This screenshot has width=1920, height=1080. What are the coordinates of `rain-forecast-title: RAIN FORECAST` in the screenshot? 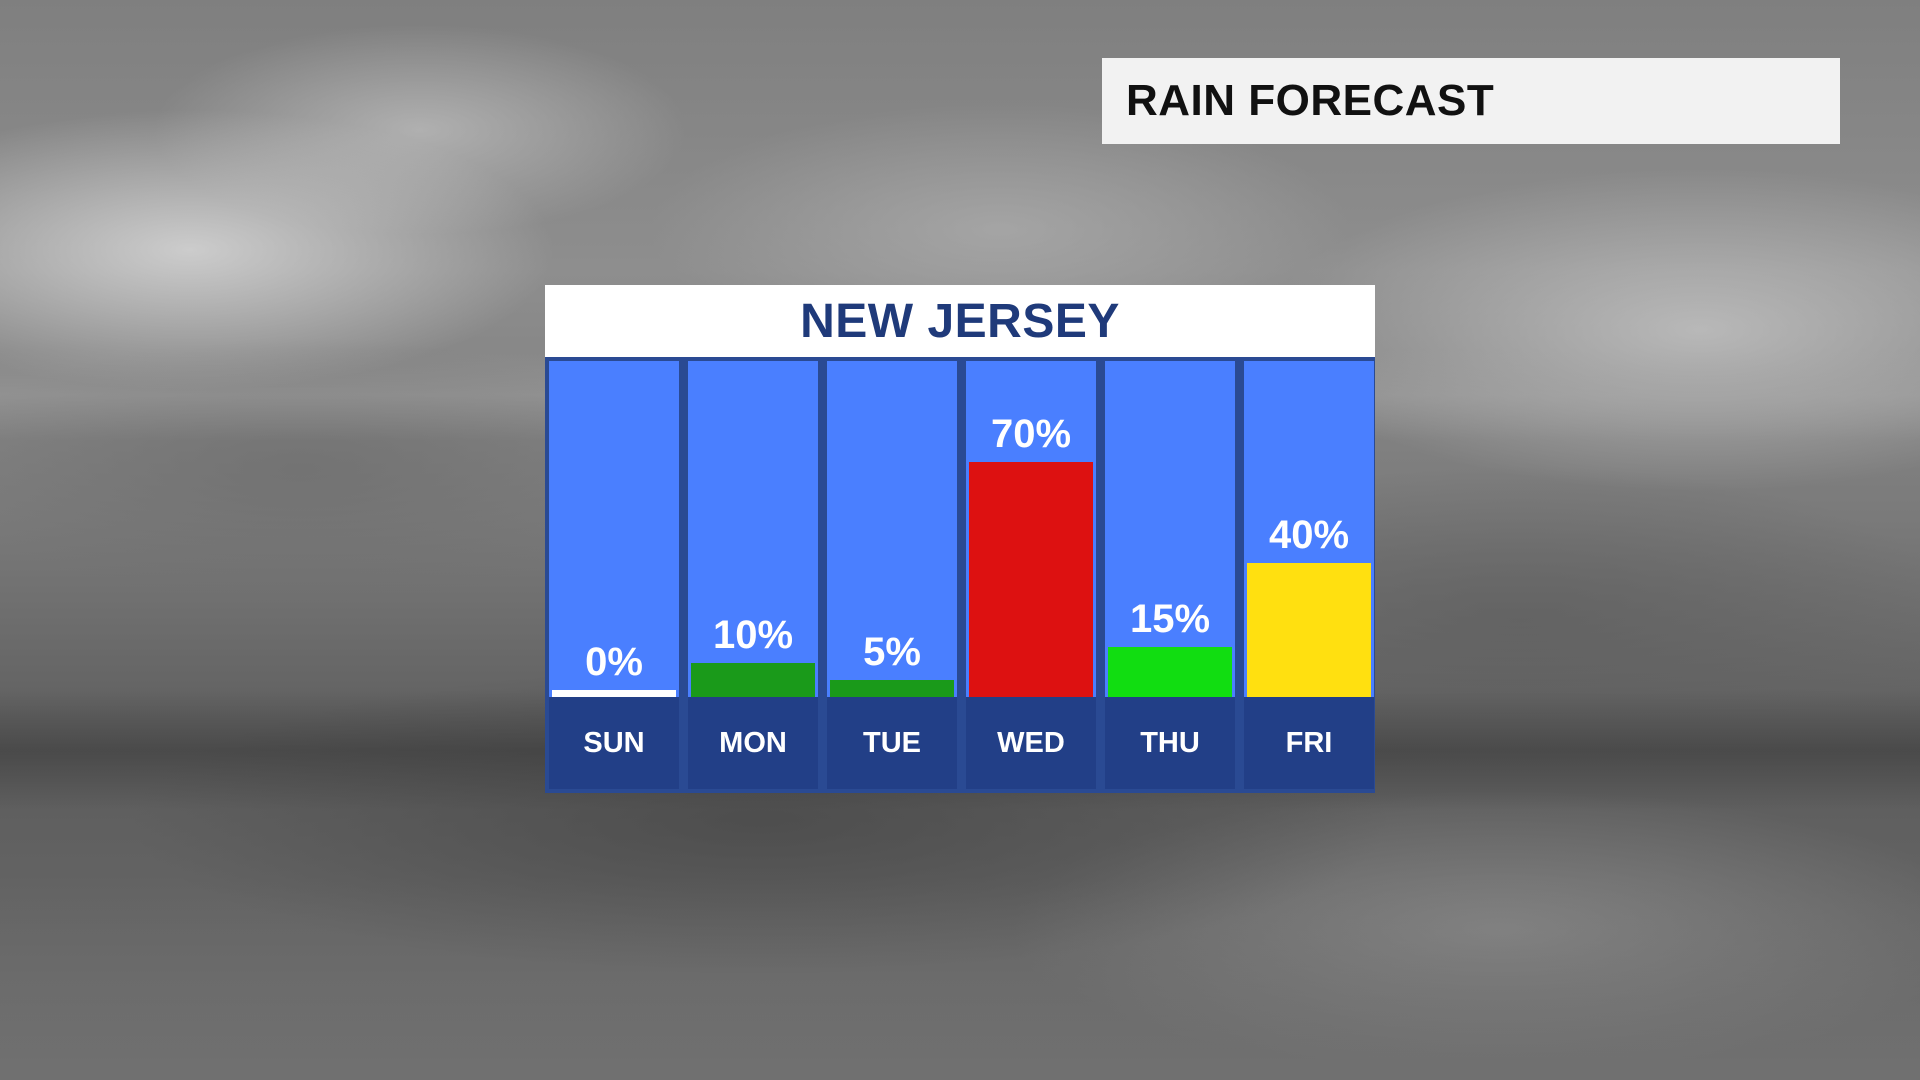 It's located at (1310, 100).